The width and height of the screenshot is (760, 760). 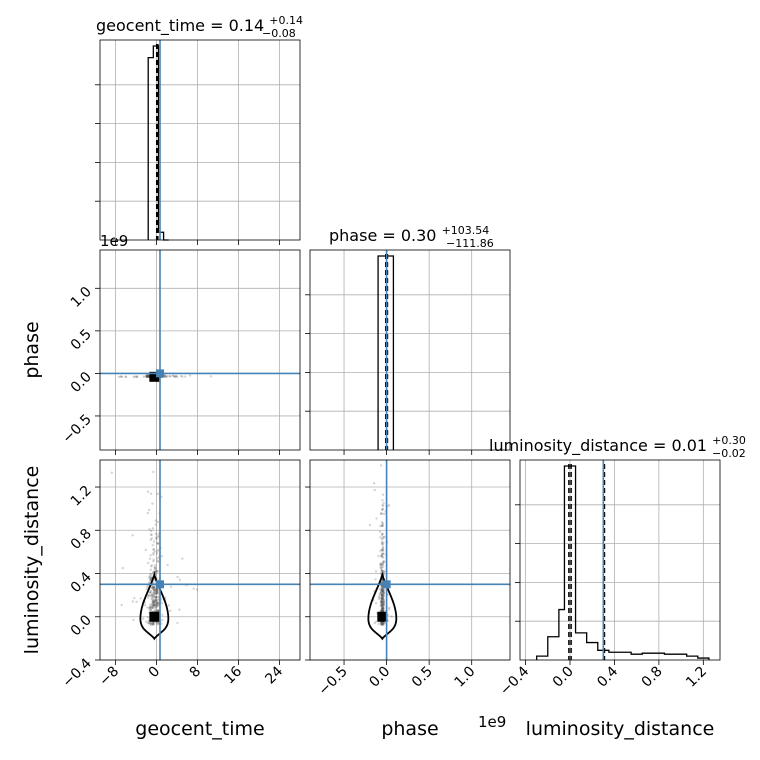 What do you see at coordinates (81, 382) in the screenshot?
I see `phase-ytick-label: 0.0` at bounding box center [81, 382].